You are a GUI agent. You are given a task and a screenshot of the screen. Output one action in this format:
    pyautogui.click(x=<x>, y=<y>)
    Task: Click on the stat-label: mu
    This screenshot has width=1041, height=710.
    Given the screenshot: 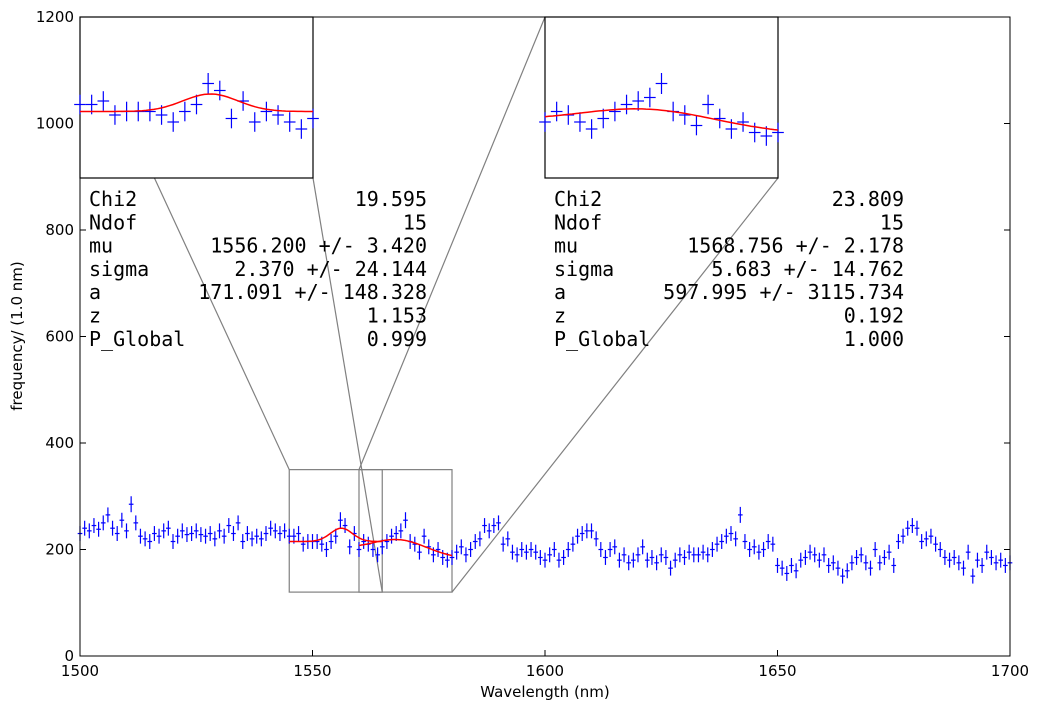 What is the action you would take?
    pyautogui.click(x=101, y=246)
    